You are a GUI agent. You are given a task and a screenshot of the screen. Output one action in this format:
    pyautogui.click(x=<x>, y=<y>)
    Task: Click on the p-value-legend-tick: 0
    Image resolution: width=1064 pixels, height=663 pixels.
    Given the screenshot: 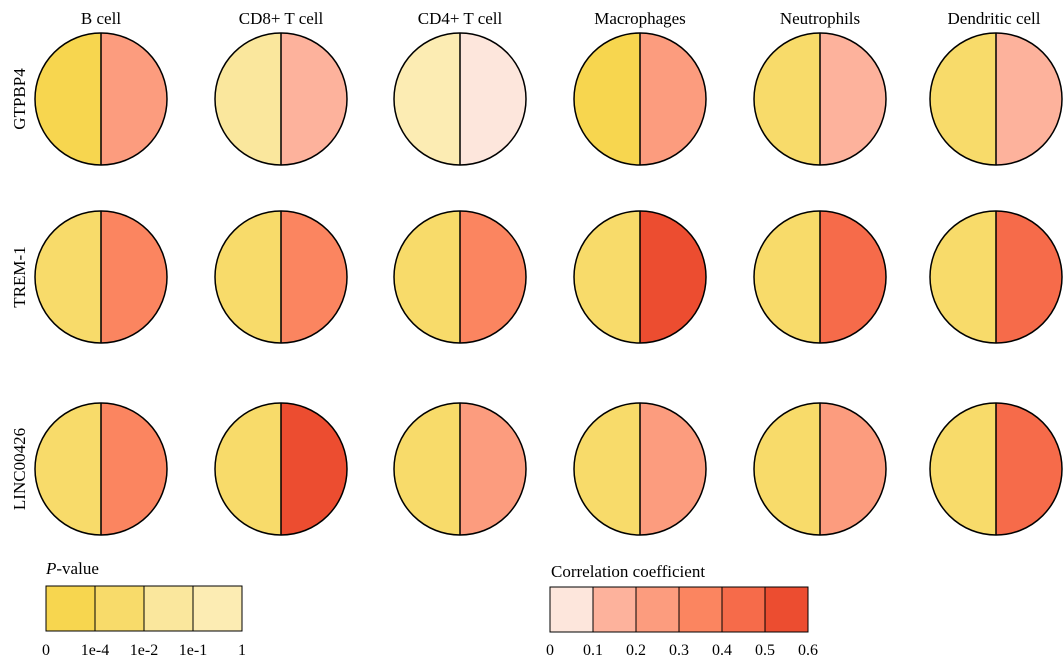 What is the action you would take?
    pyautogui.click(x=46, y=650)
    